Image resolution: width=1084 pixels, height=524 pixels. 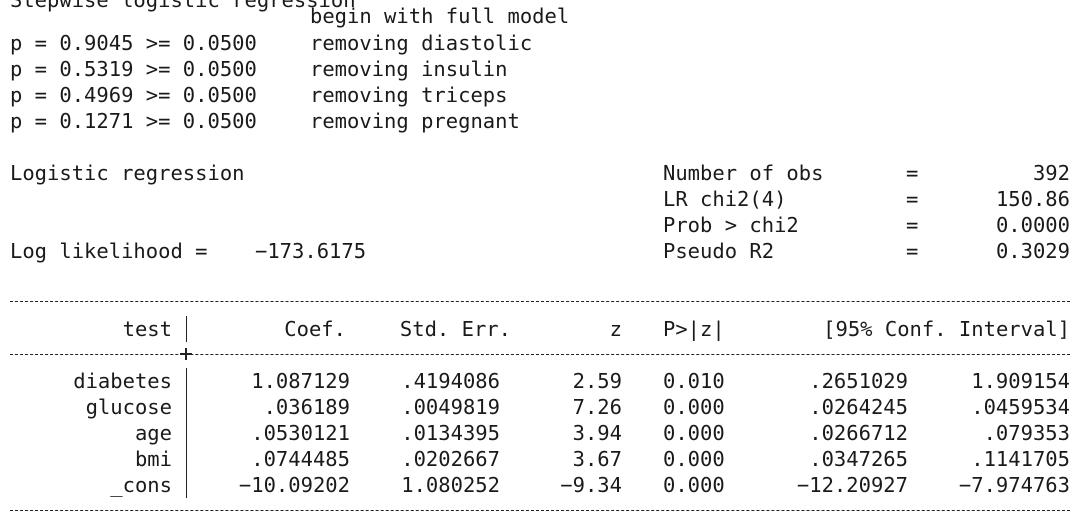 I want to click on row-coef: −10.09202, so click(x=294, y=485).